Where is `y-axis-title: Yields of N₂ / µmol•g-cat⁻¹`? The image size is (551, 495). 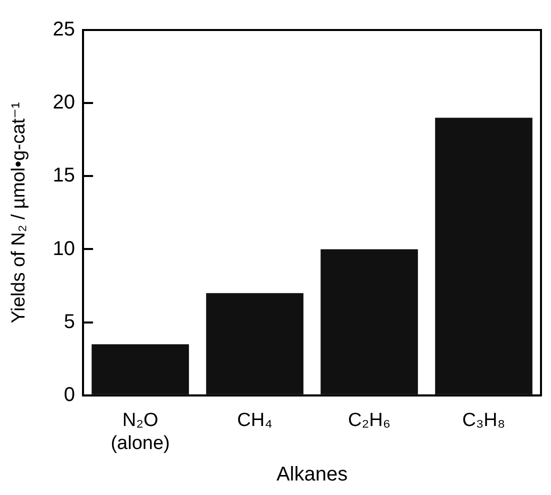
y-axis-title: Yields of N₂ / µmol•g-cat⁻¹ is located at coordinates (19, 213).